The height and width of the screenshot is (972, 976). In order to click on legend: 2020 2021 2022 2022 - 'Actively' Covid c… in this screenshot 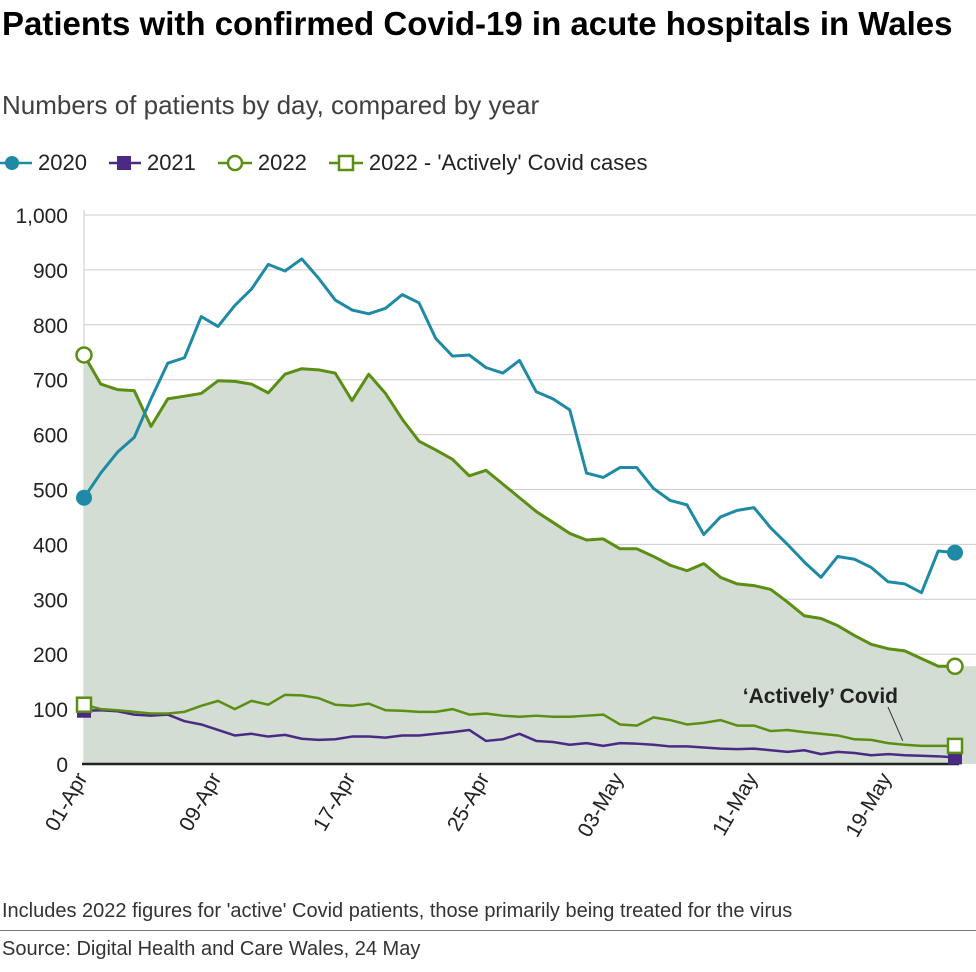, I will do `click(335, 163)`.